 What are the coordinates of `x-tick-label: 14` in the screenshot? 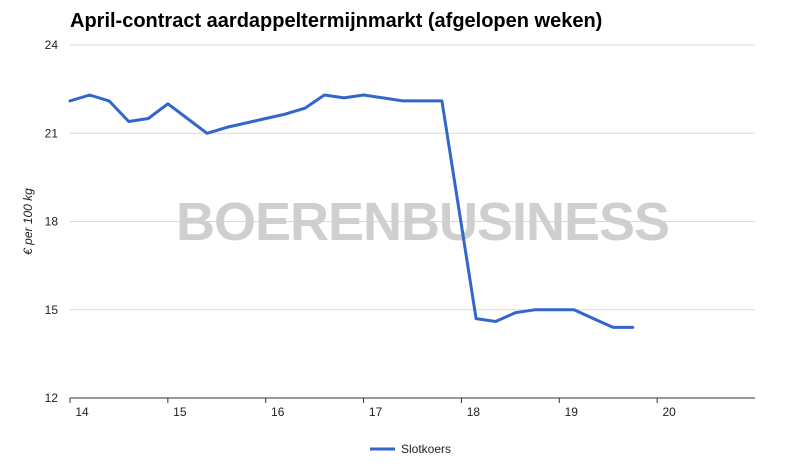 It's located at (82, 412).